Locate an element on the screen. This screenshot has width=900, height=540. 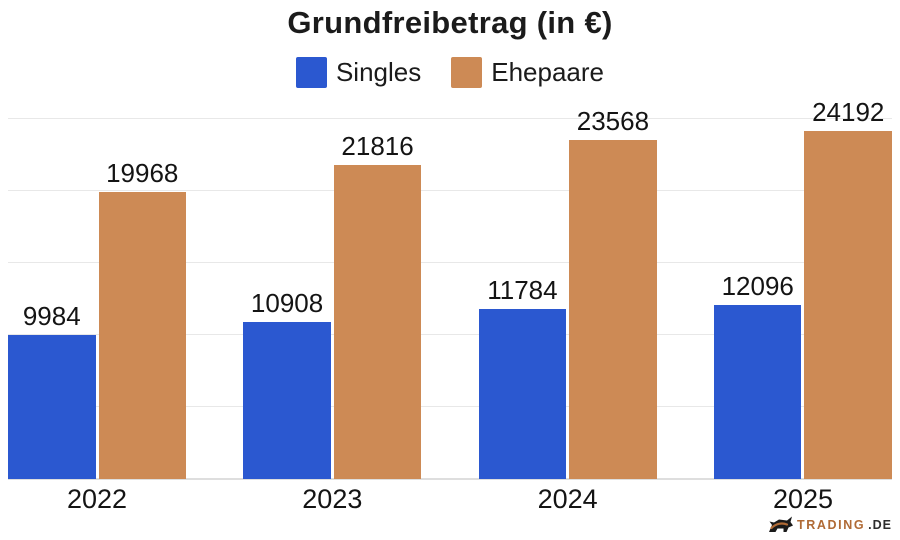
bar-group-2022: 9984 19968 is located at coordinates (97, 297).